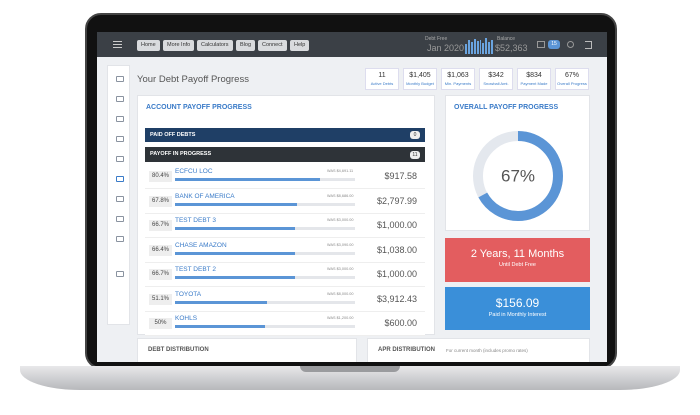  What do you see at coordinates (285, 226) in the screenshot?
I see `debt-row: 66.7% TEST DEBT 3 WAS $3,000.00 $1,000.00` at bounding box center [285, 226].